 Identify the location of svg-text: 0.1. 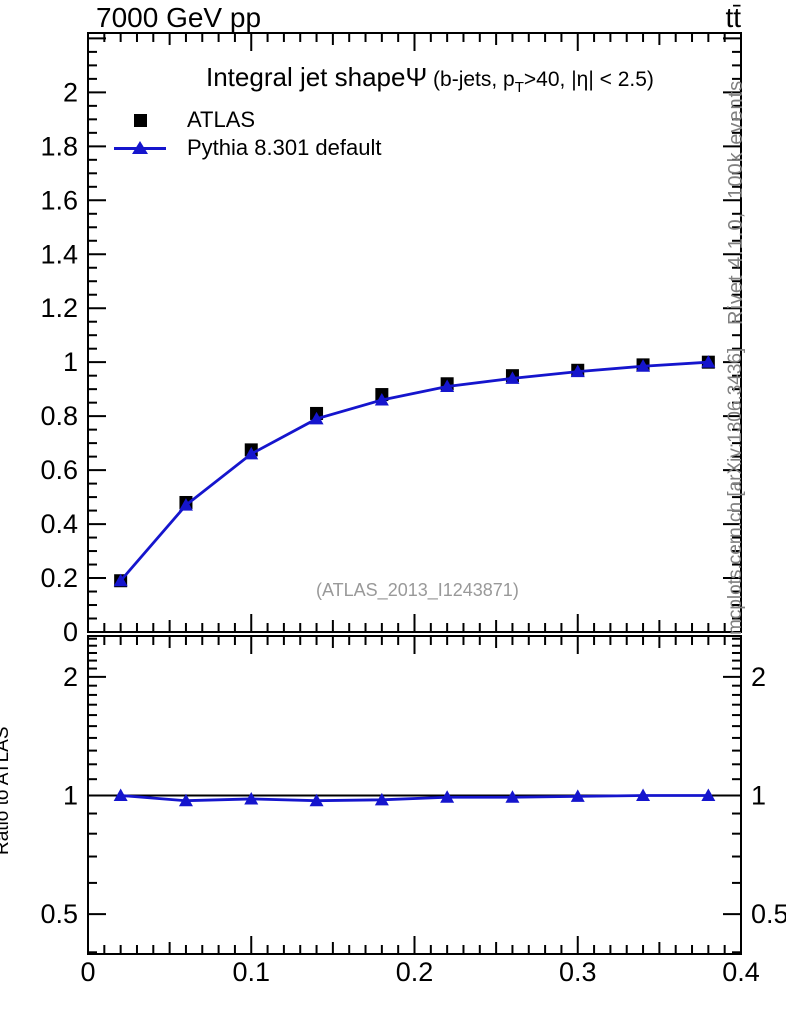
(251, 972).